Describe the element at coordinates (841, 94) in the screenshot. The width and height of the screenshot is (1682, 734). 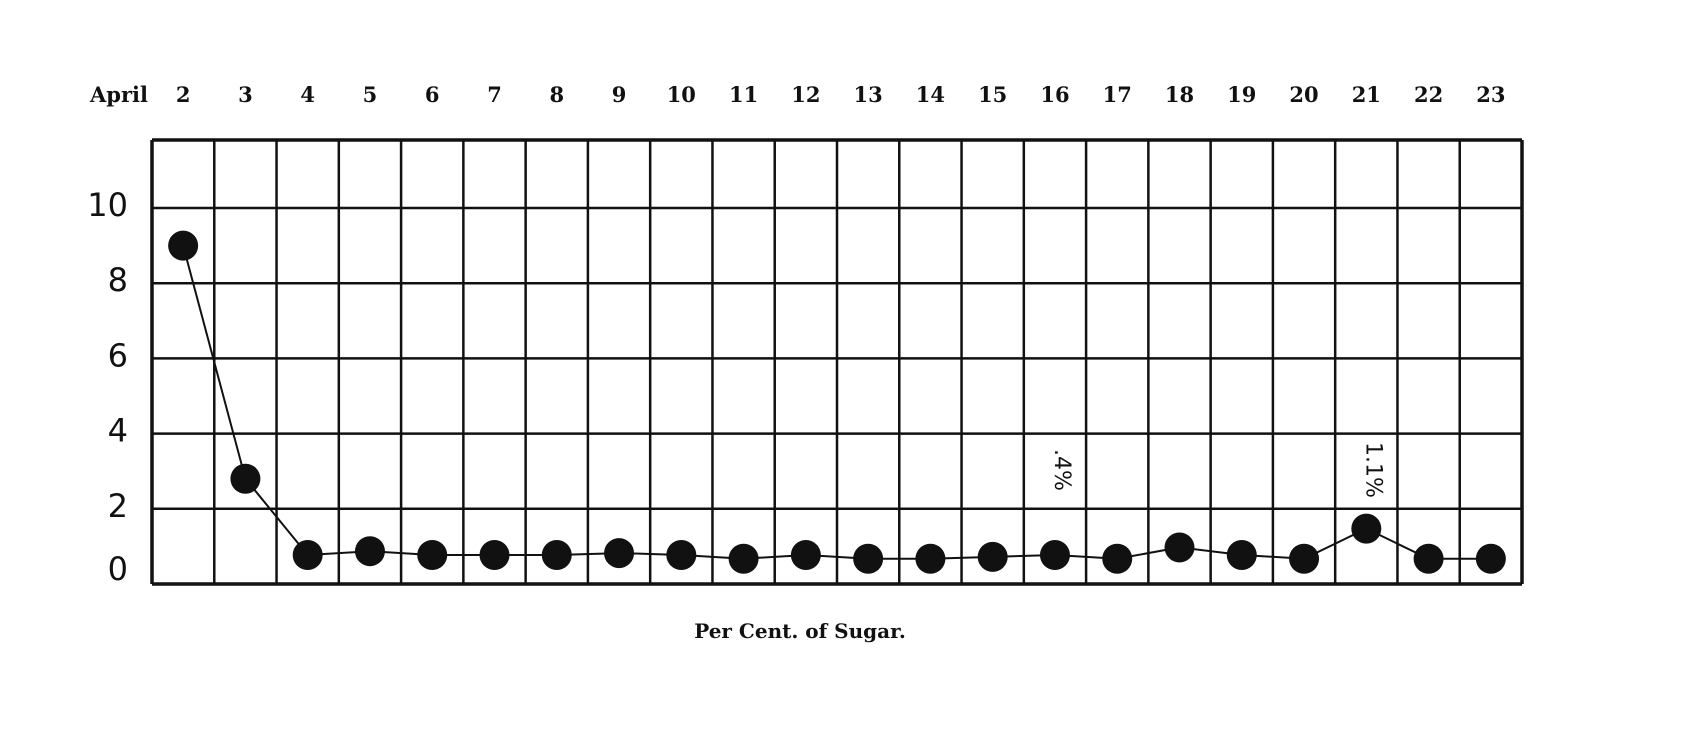
I see `date-labels: 2 3 4 5 6 7 8 9 10 11 12 13 14 15 16 17 18 19 20 21 22 23` at that location.